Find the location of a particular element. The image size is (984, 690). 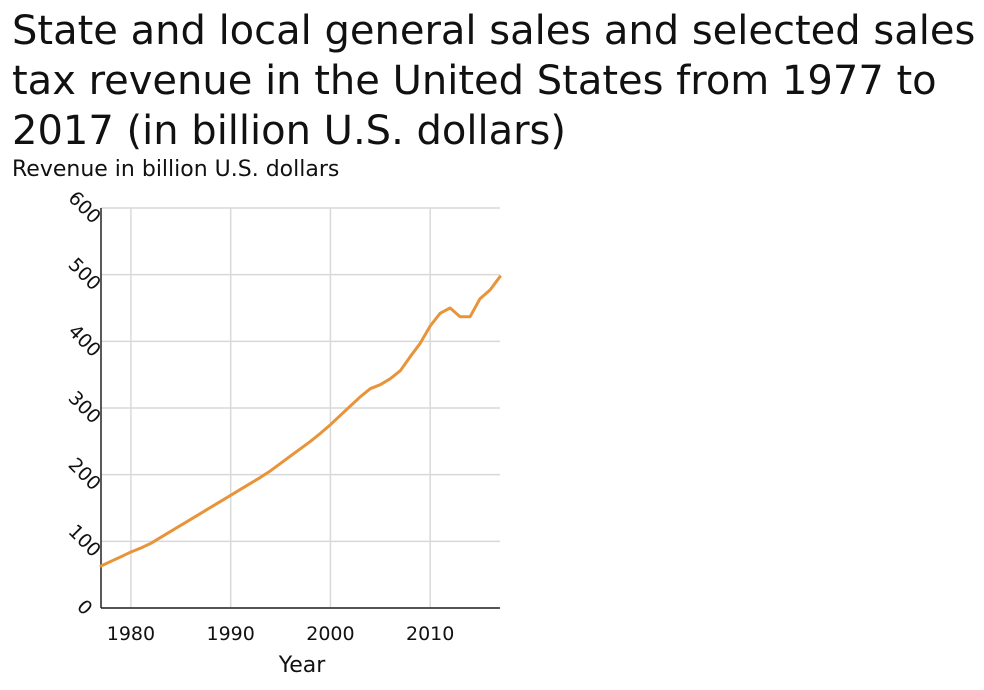

x-tick-label: 1990 is located at coordinates (230, 634).